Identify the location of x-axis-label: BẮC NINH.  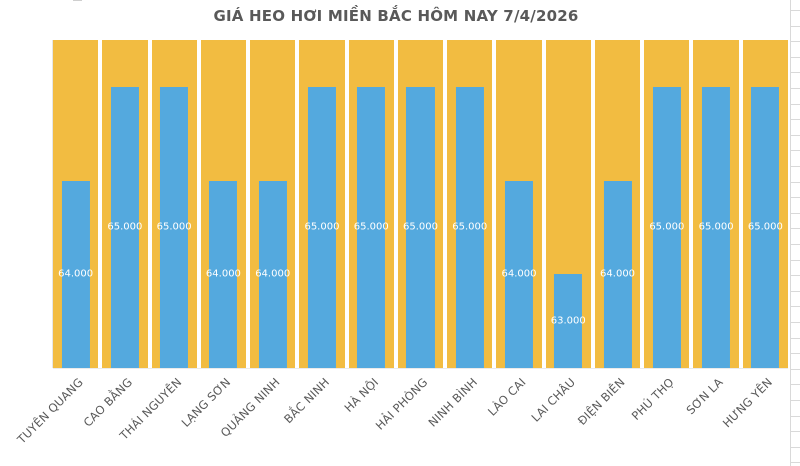
(306, 401).